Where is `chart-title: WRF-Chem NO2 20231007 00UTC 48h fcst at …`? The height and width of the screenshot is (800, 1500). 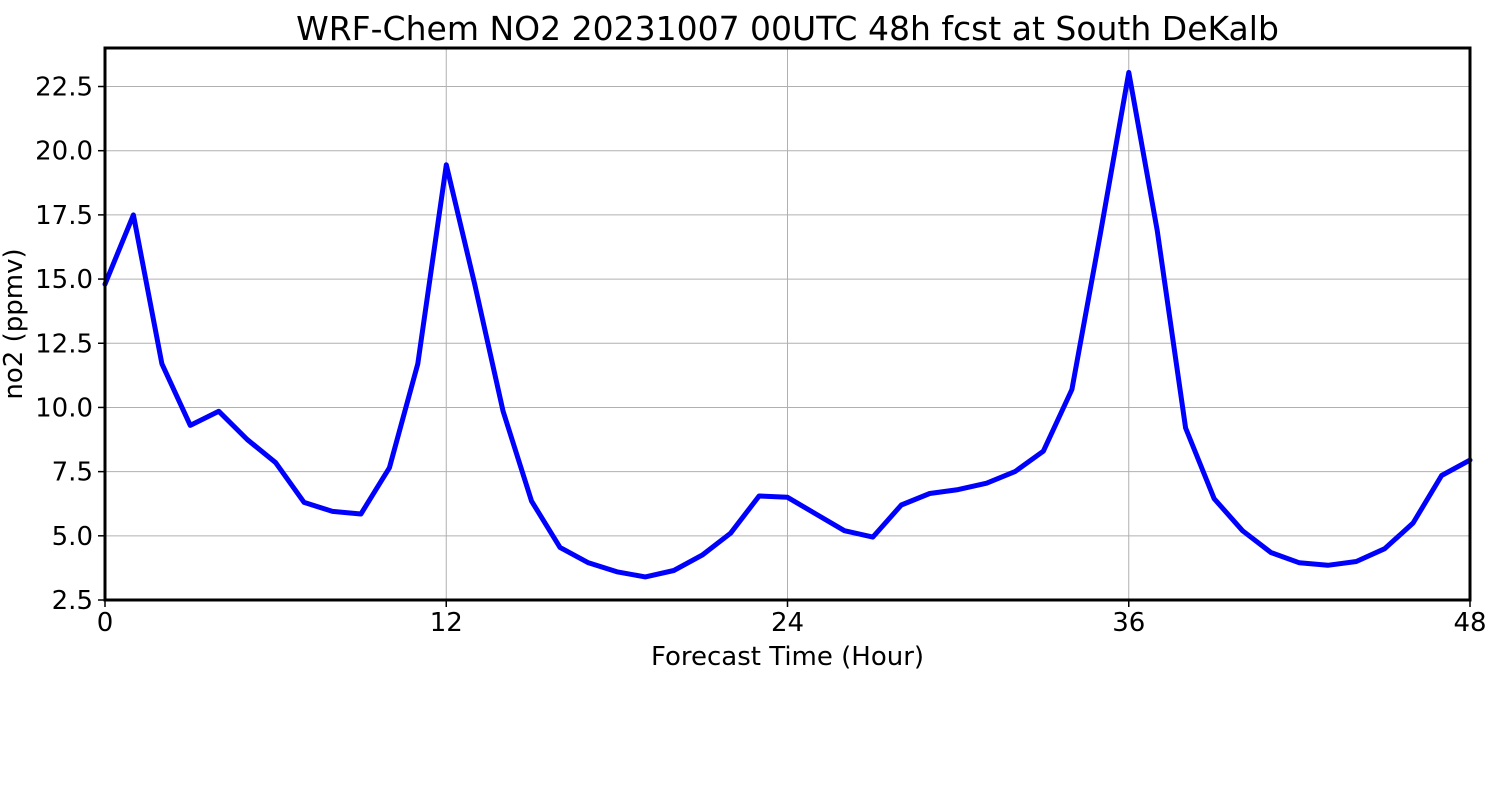 chart-title: WRF-Chem NO2 20231007 00UTC 48h fcst at … is located at coordinates (787, 28).